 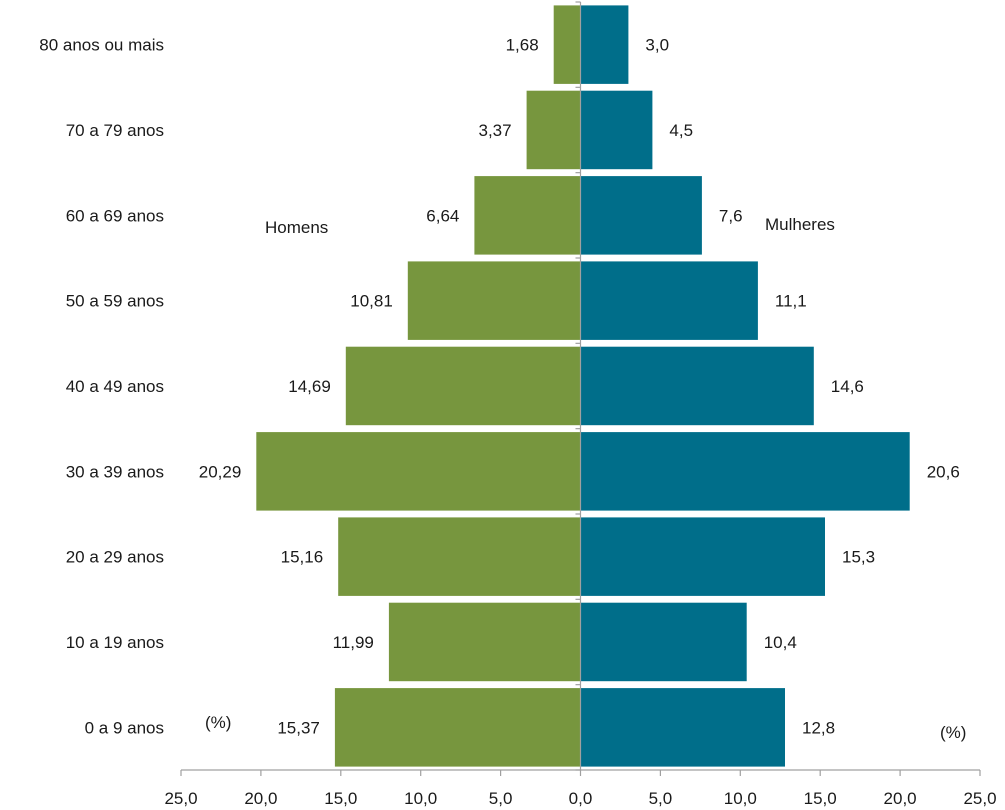 I want to click on data-label-homens-0: 15,37, so click(x=298, y=727).